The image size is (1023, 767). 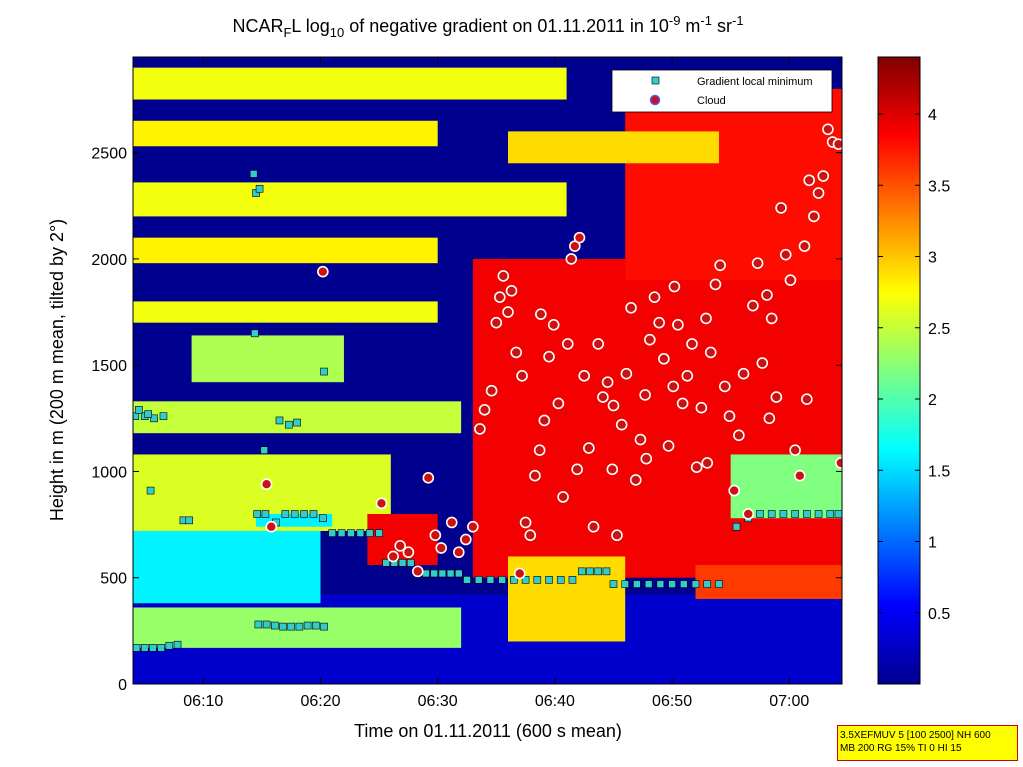 What do you see at coordinates (789, 701) in the screenshot?
I see `x-tick-label: 07:00` at bounding box center [789, 701].